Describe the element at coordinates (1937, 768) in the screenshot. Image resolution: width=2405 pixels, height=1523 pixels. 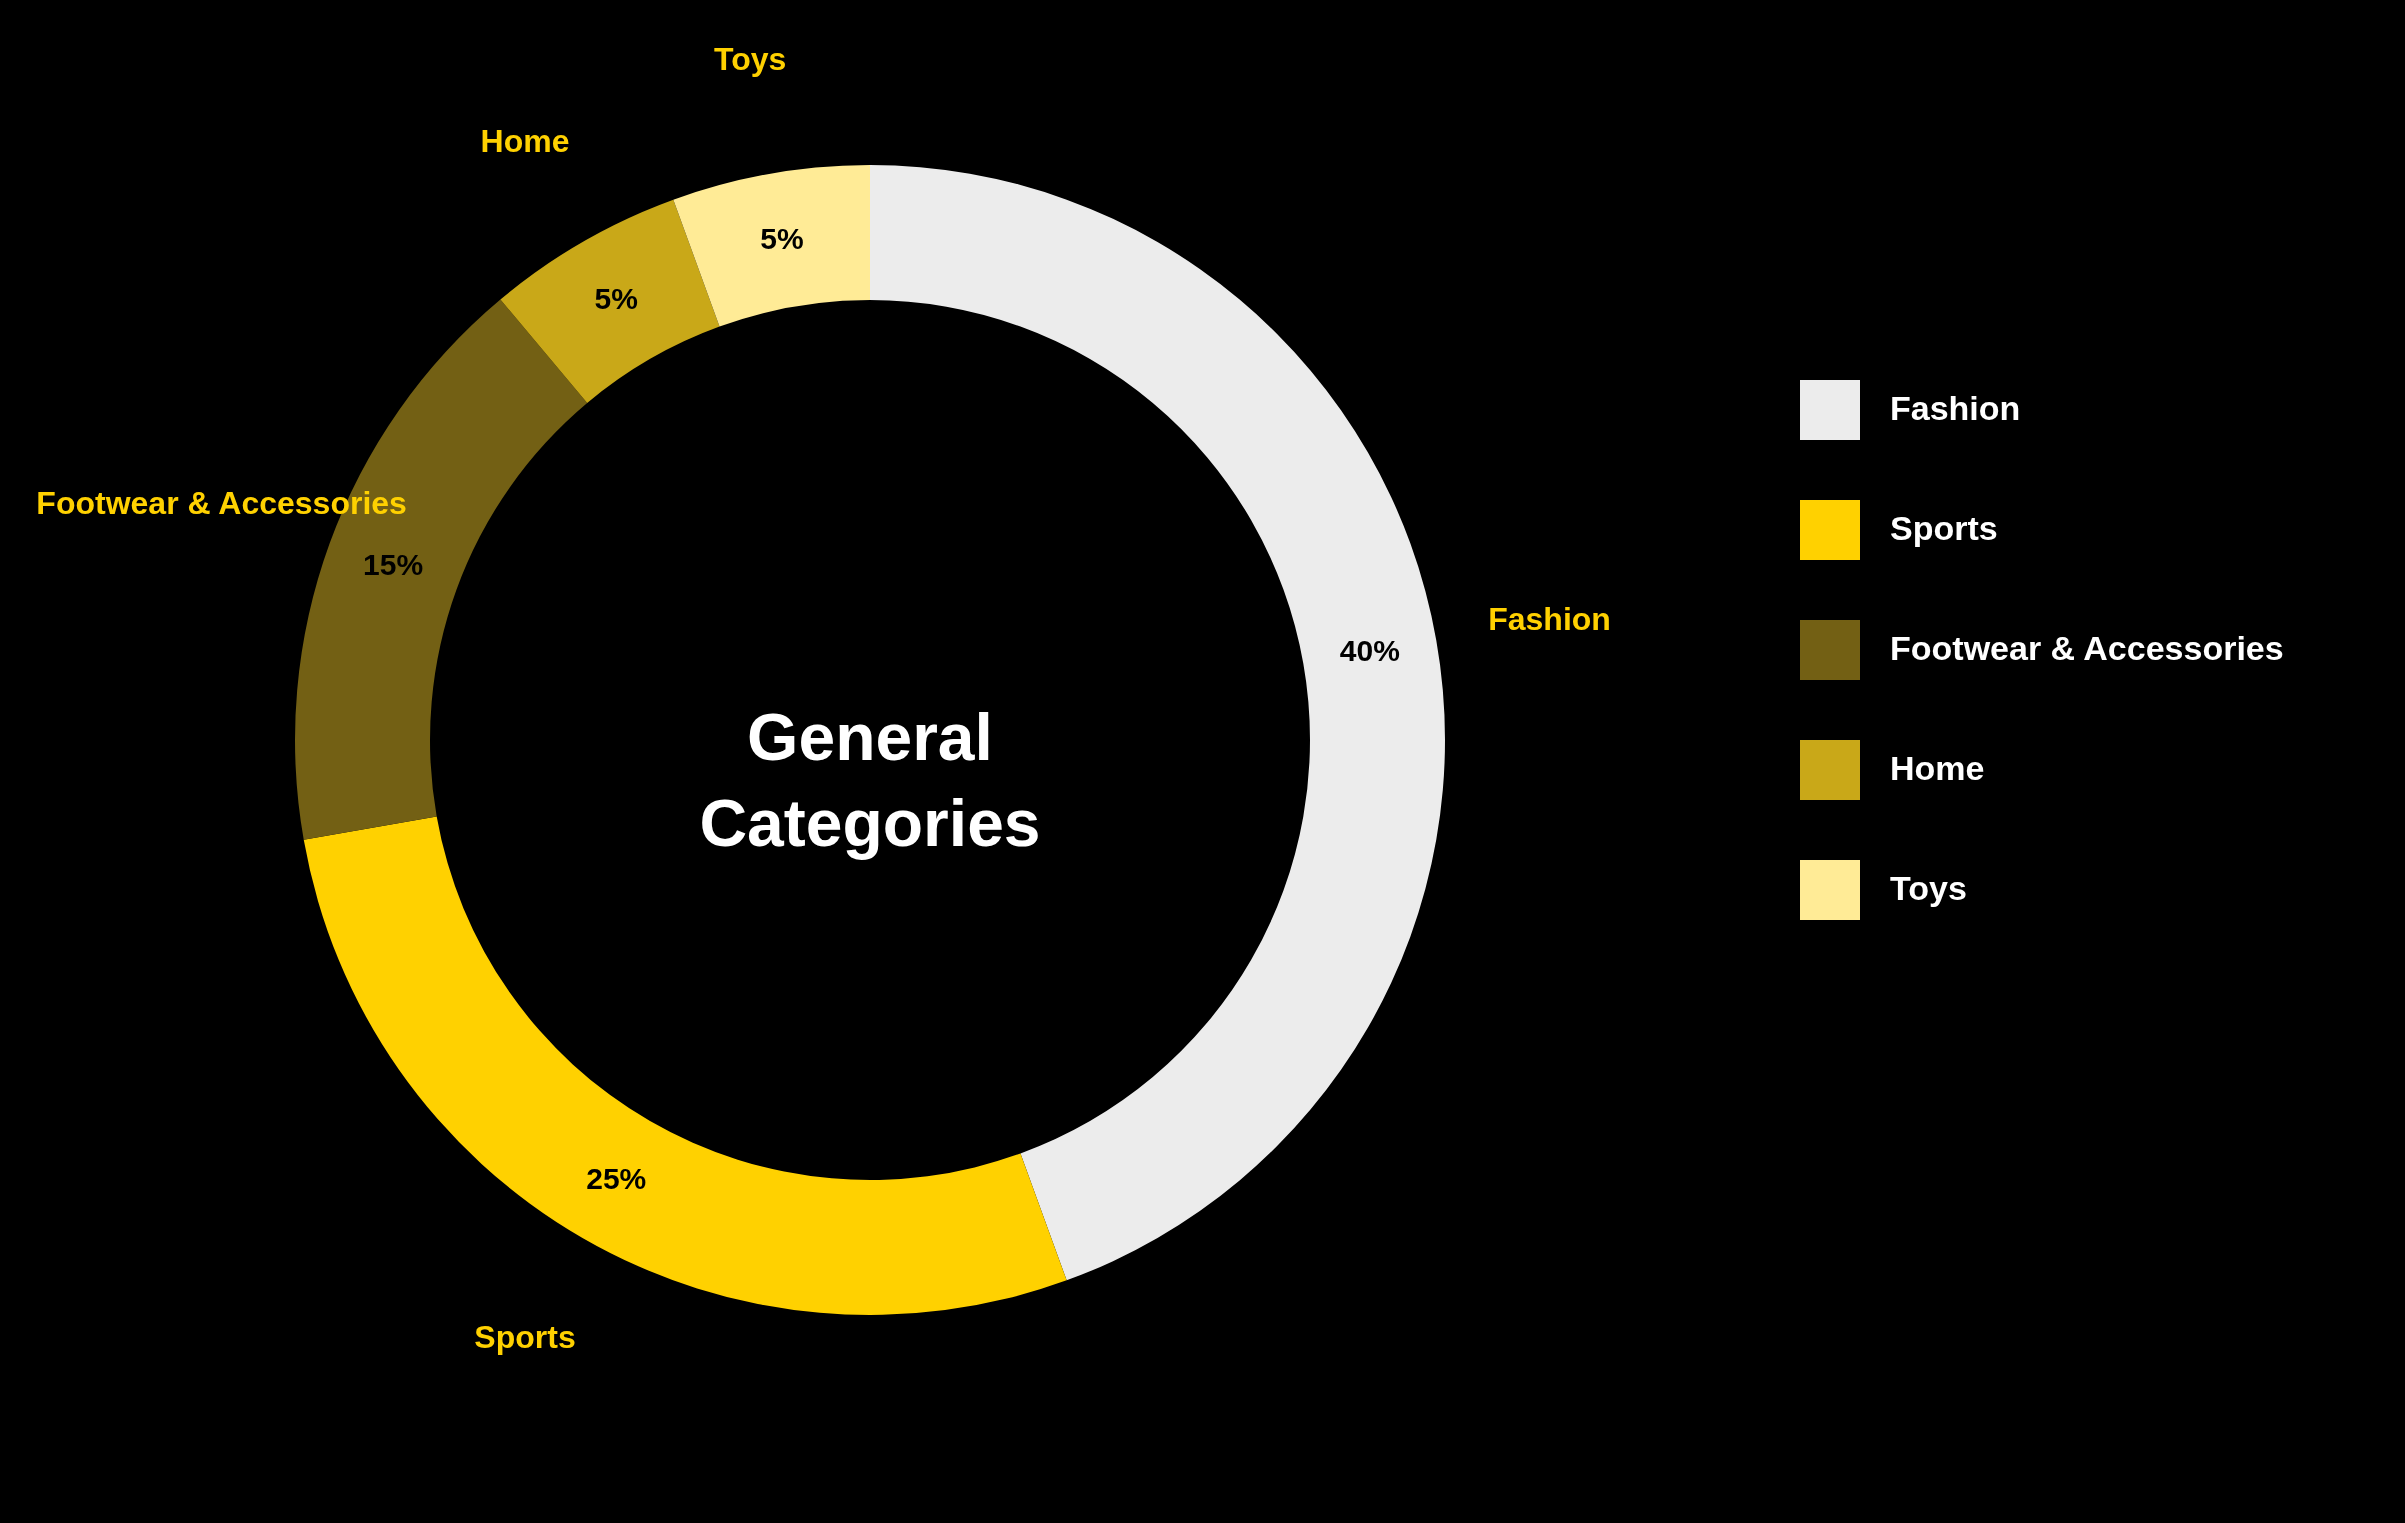
I see `legend-label: Home` at that location.